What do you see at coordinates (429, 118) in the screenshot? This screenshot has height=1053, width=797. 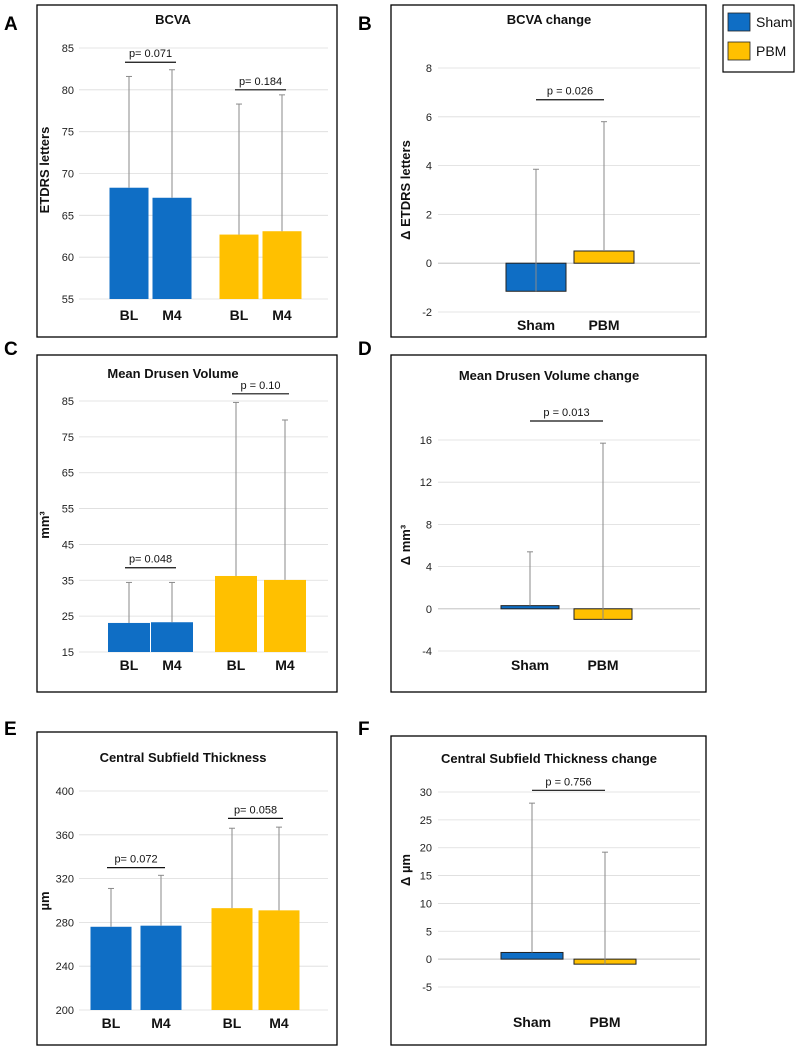 I see `y-tick-label: 6` at bounding box center [429, 118].